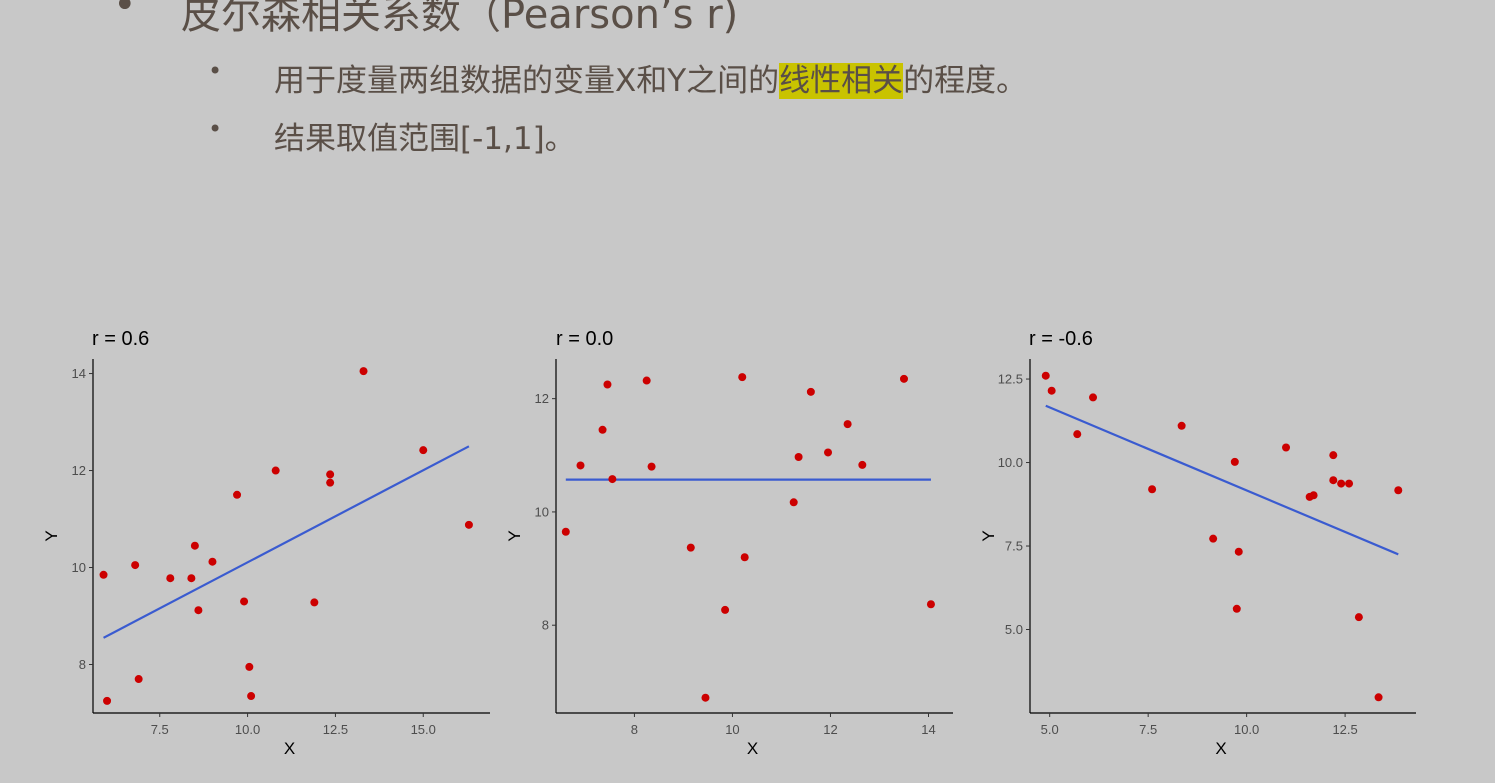 The height and width of the screenshot is (783, 1495). What do you see at coordinates (1061, 339) in the screenshot?
I see `chart-3-title: r = -0.6` at bounding box center [1061, 339].